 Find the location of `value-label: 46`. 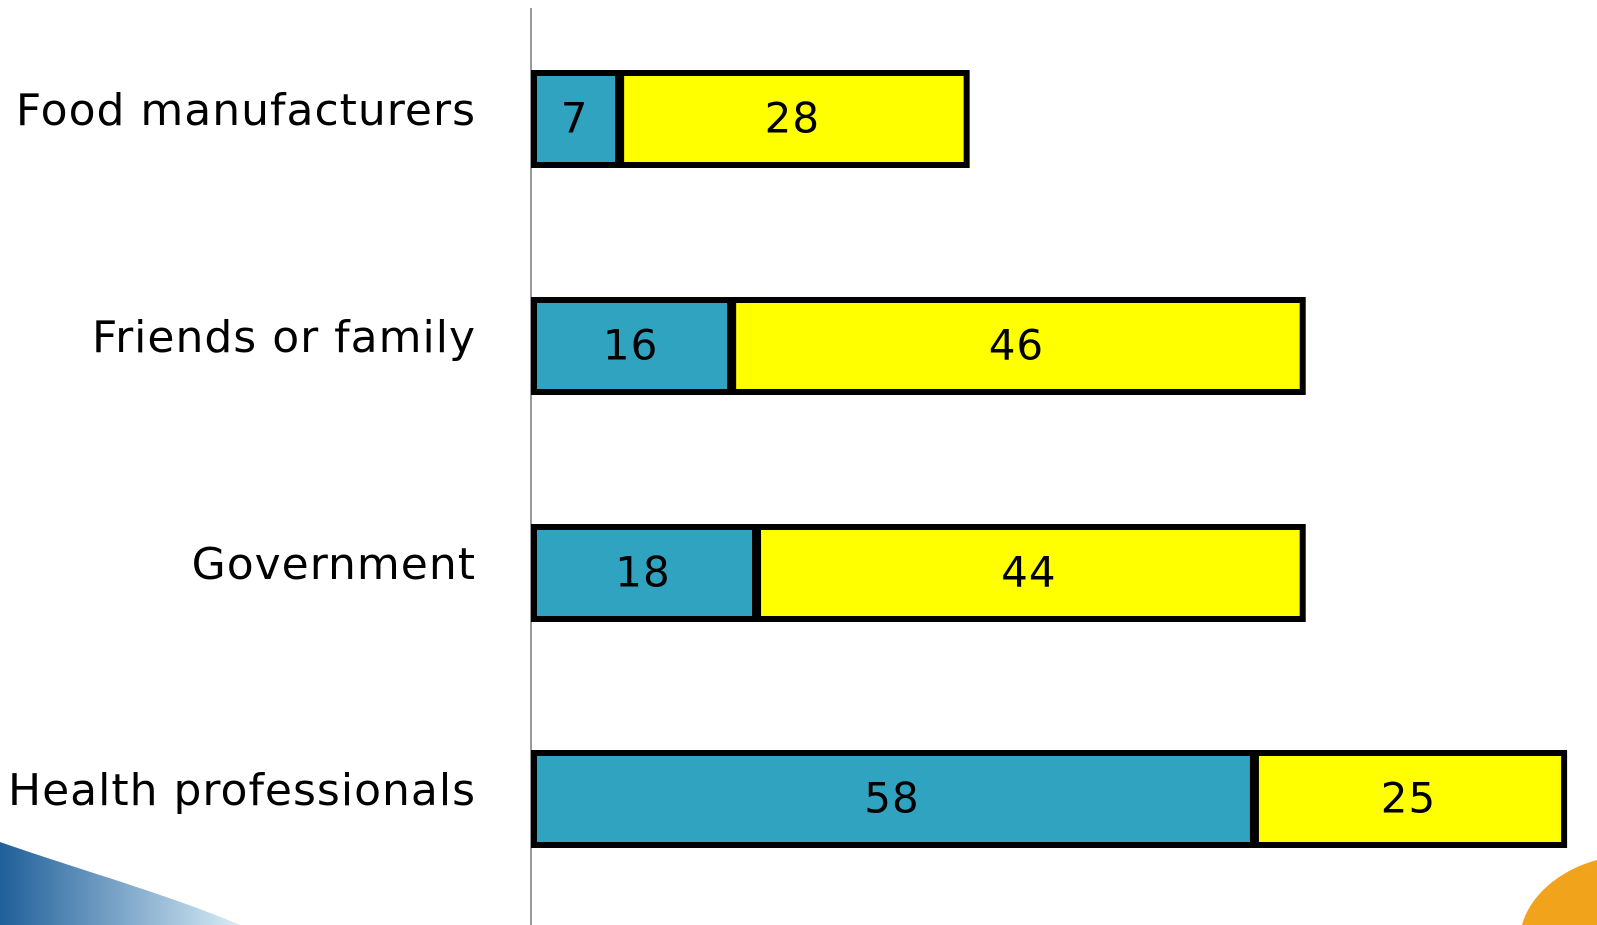

value-label: 46 is located at coordinates (1016, 345).